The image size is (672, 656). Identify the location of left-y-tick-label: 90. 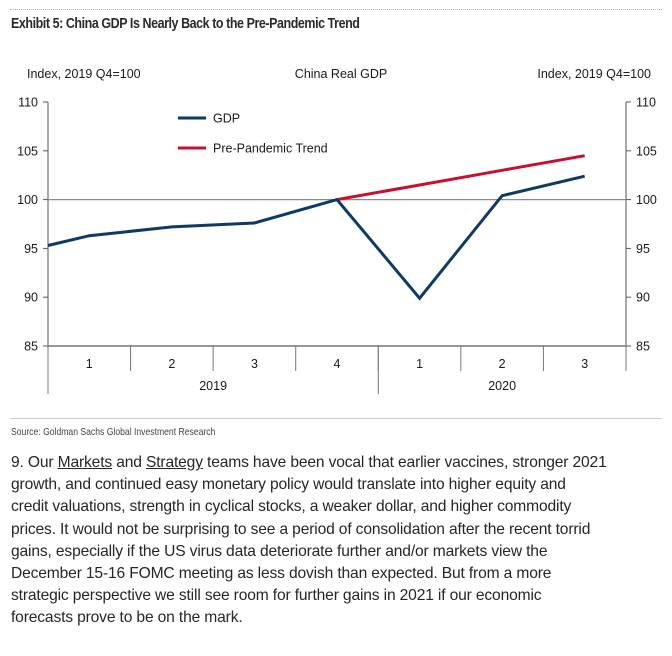
(31, 298).